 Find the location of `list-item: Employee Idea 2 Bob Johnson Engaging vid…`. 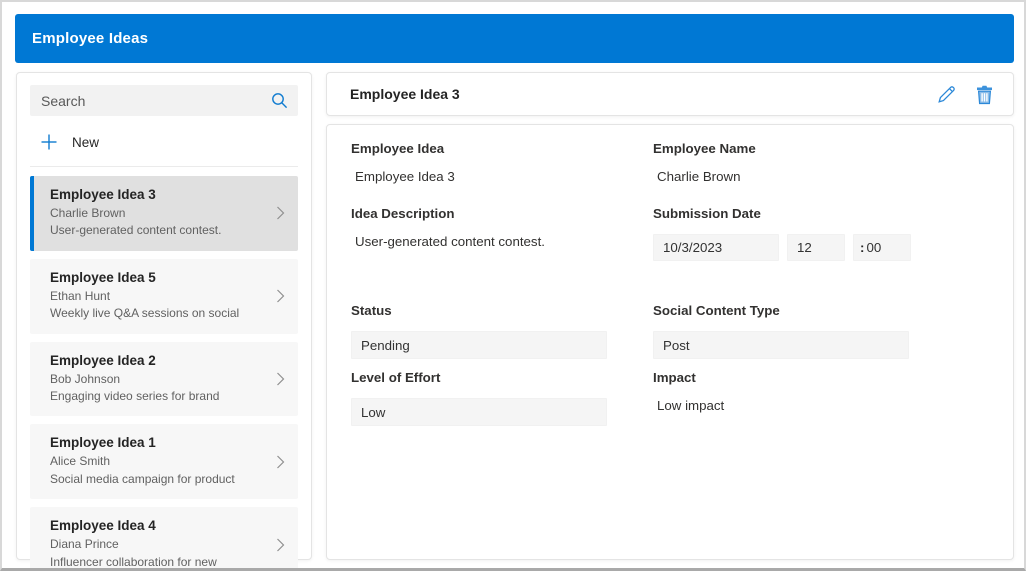

list-item: Employee Idea 2 Bob Johnson Engaging vid… is located at coordinates (164, 379).